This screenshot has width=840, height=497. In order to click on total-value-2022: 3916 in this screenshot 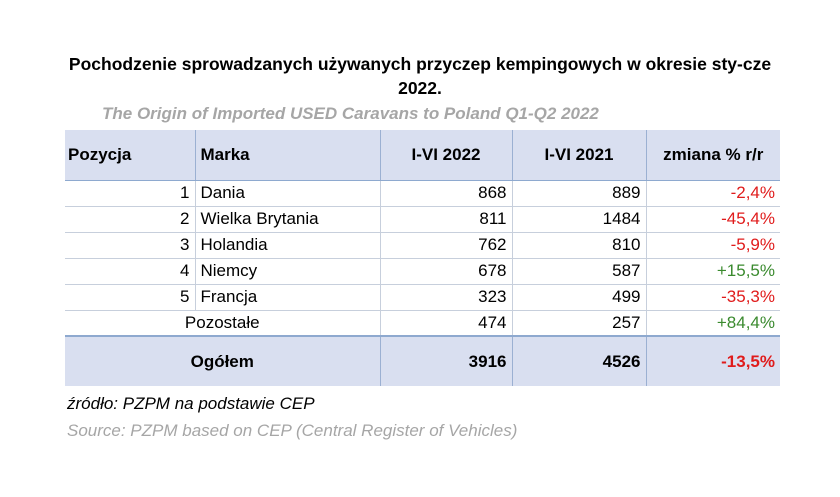, I will do `click(445, 360)`.